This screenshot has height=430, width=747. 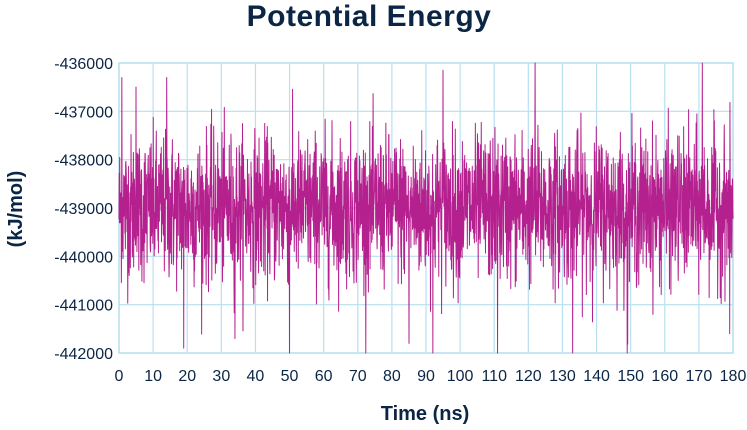 What do you see at coordinates (392, 376) in the screenshot?
I see `x-tick-label: 80` at bounding box center [392, 376].